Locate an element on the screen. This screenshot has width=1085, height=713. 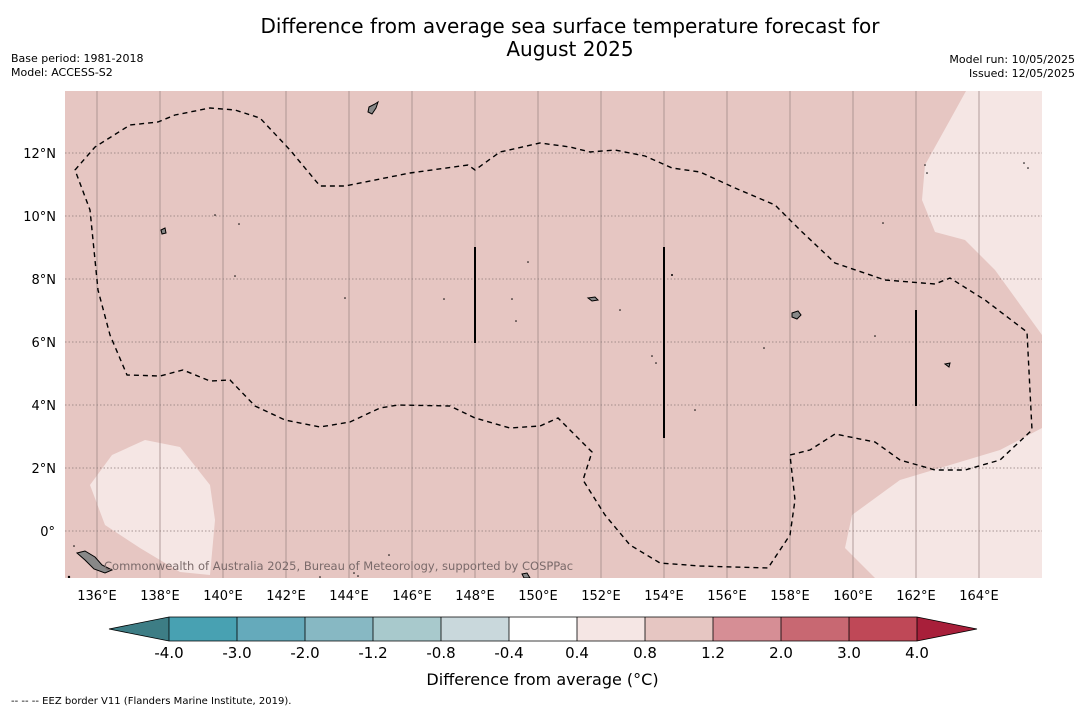
y-tick-6n: 6°N is located at coordinates (44, 343).